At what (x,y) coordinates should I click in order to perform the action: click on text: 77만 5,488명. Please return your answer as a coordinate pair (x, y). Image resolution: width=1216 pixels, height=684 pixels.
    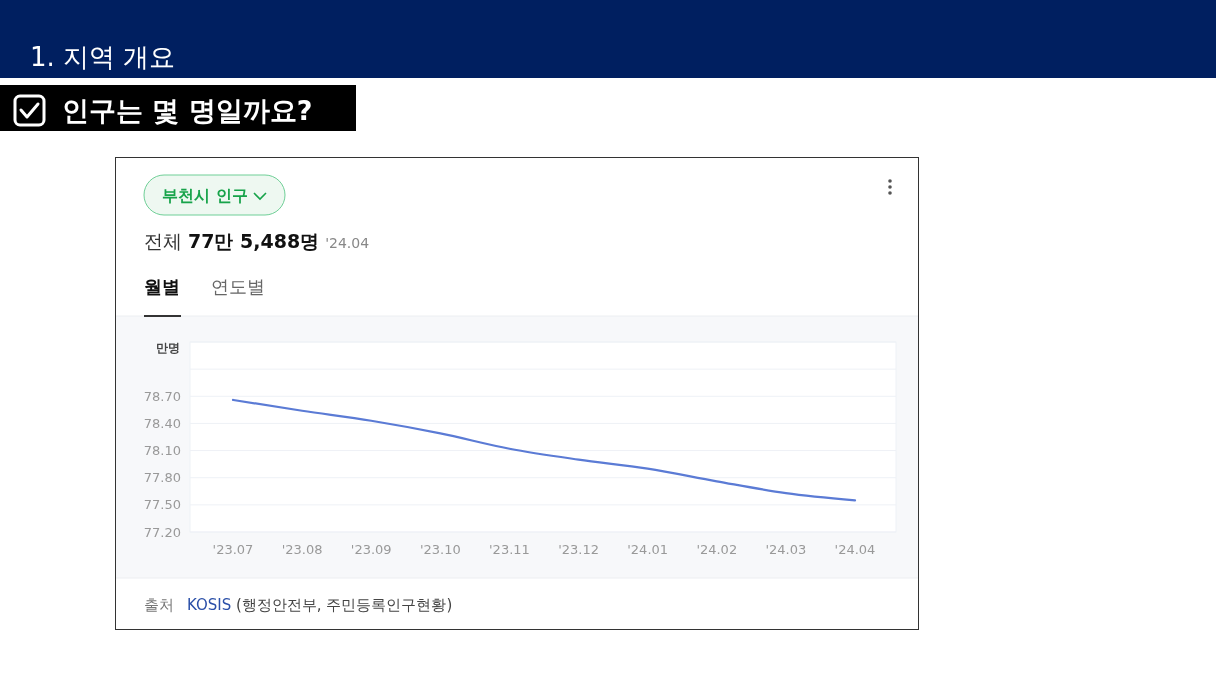
    Looking at the image, I should click on (254, 241).